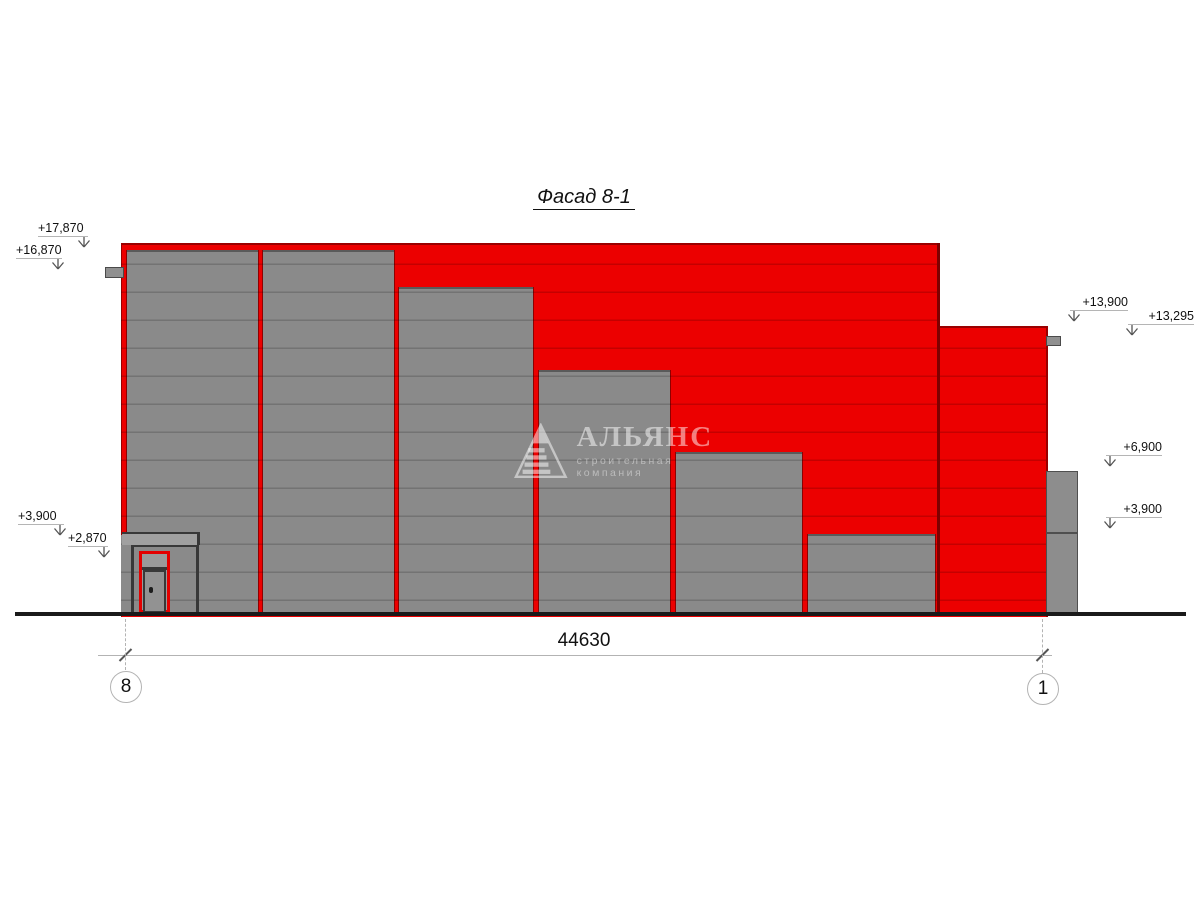  What do you see at coordinates (938, 429) in the screenshot?
I see `building-corner-line` at bounding box center [938, 429].